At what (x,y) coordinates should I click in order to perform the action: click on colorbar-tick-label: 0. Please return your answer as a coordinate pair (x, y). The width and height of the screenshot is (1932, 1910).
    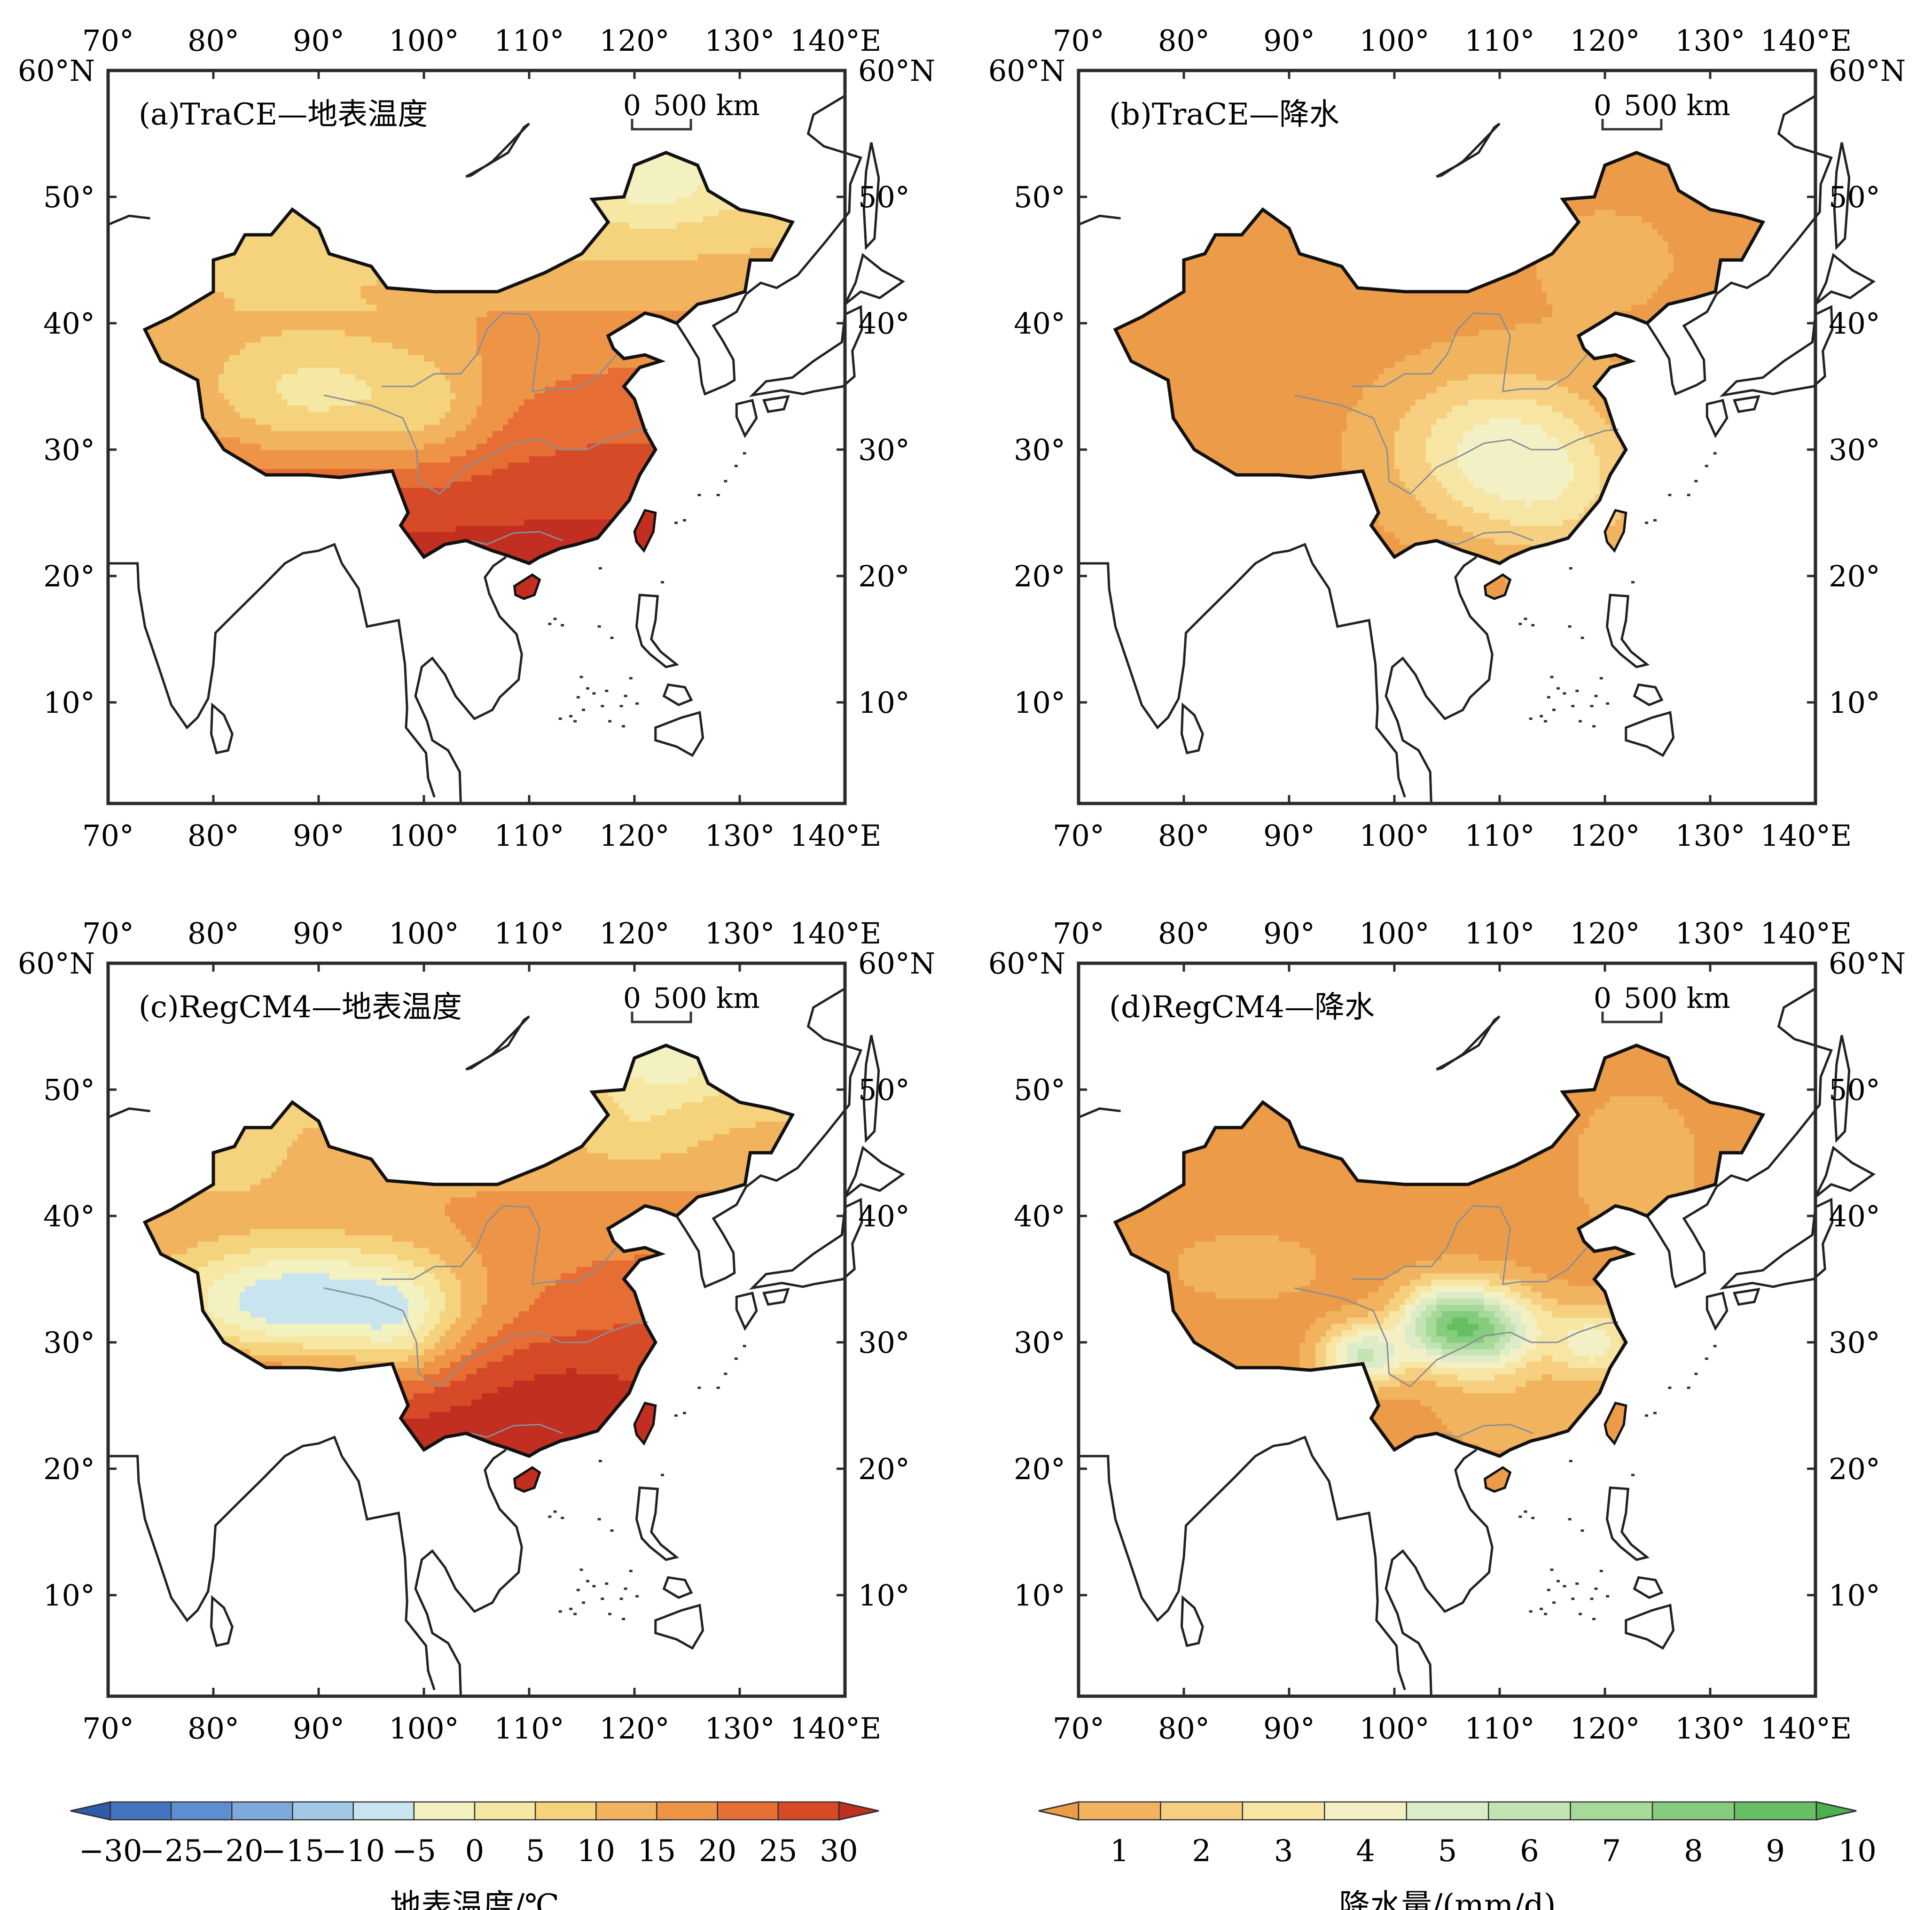
    Looking at the image, I should click on (475, 1852).